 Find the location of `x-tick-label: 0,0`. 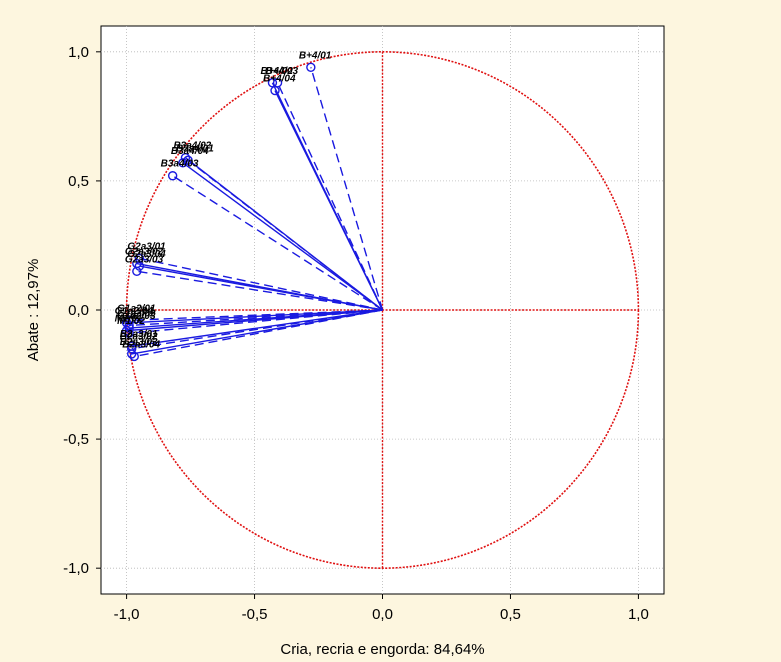

x-tick-label: 0,0 is located at coordinates (382, 614).